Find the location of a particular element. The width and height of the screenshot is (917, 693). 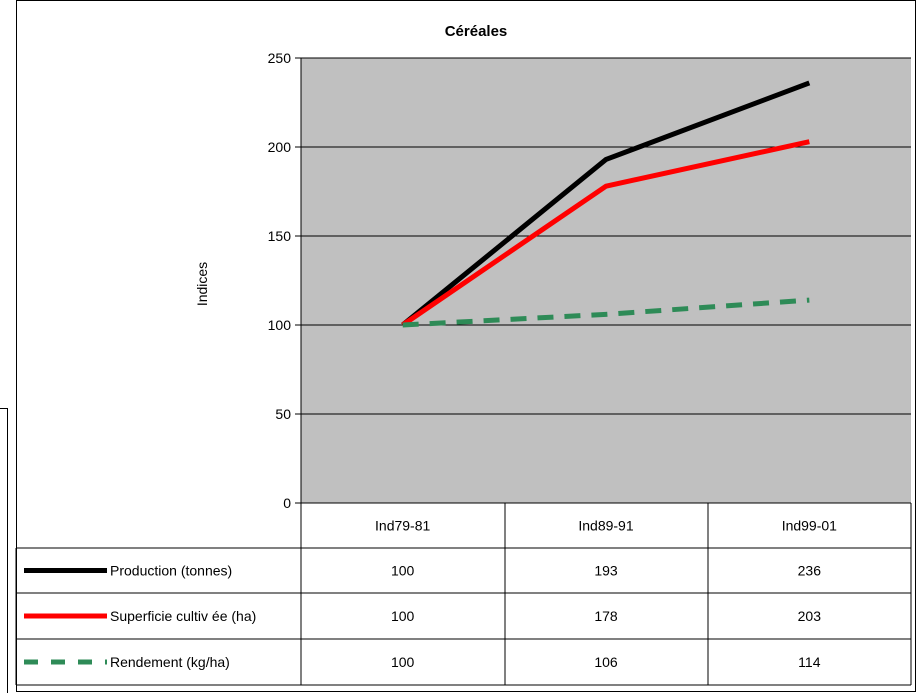

table-value: 236 is located at coordinates (810, 571).